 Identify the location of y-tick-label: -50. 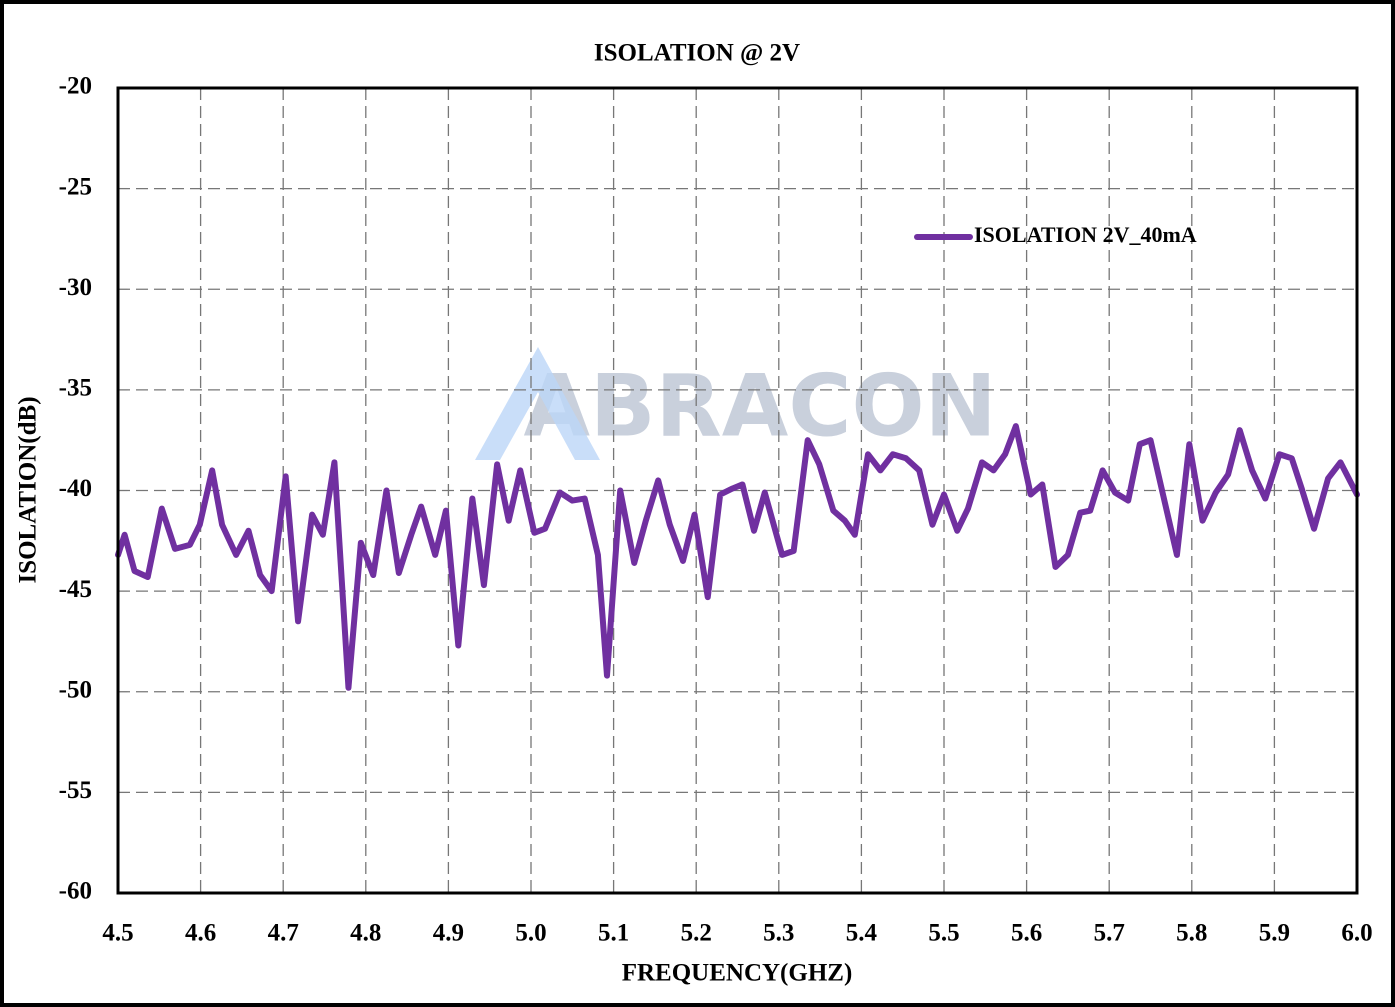
(75, 689).